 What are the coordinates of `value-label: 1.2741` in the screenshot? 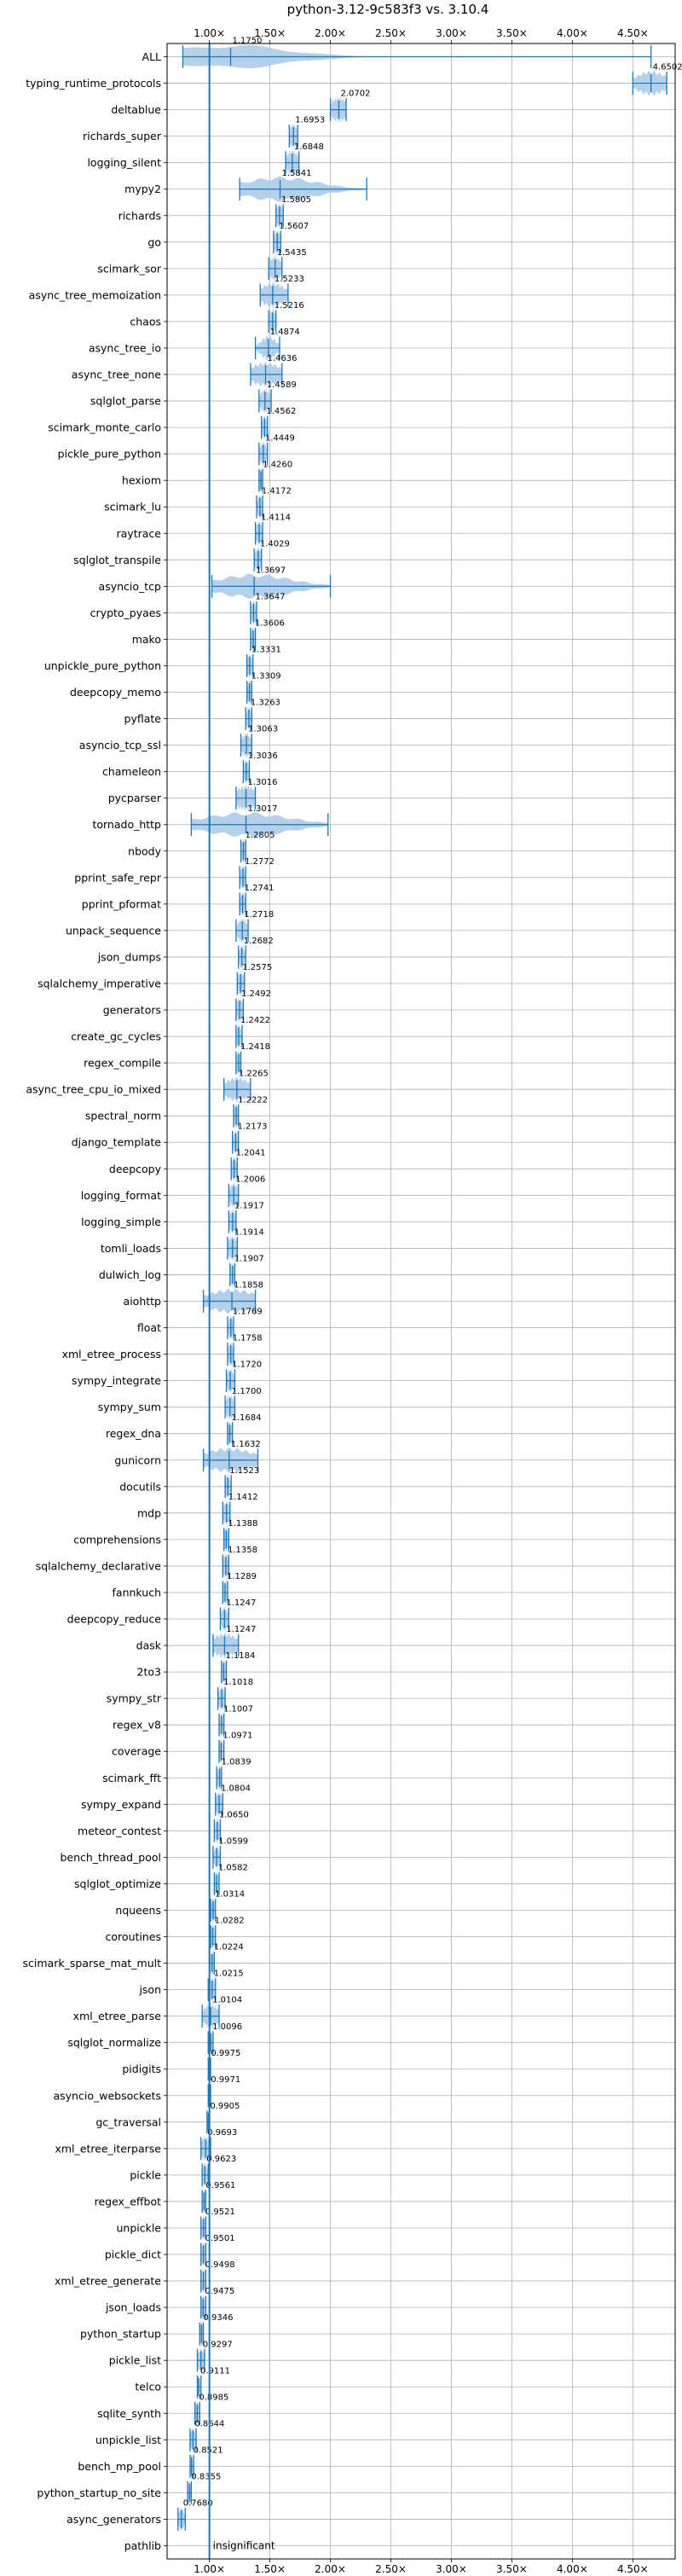 It's located at (260, 888).